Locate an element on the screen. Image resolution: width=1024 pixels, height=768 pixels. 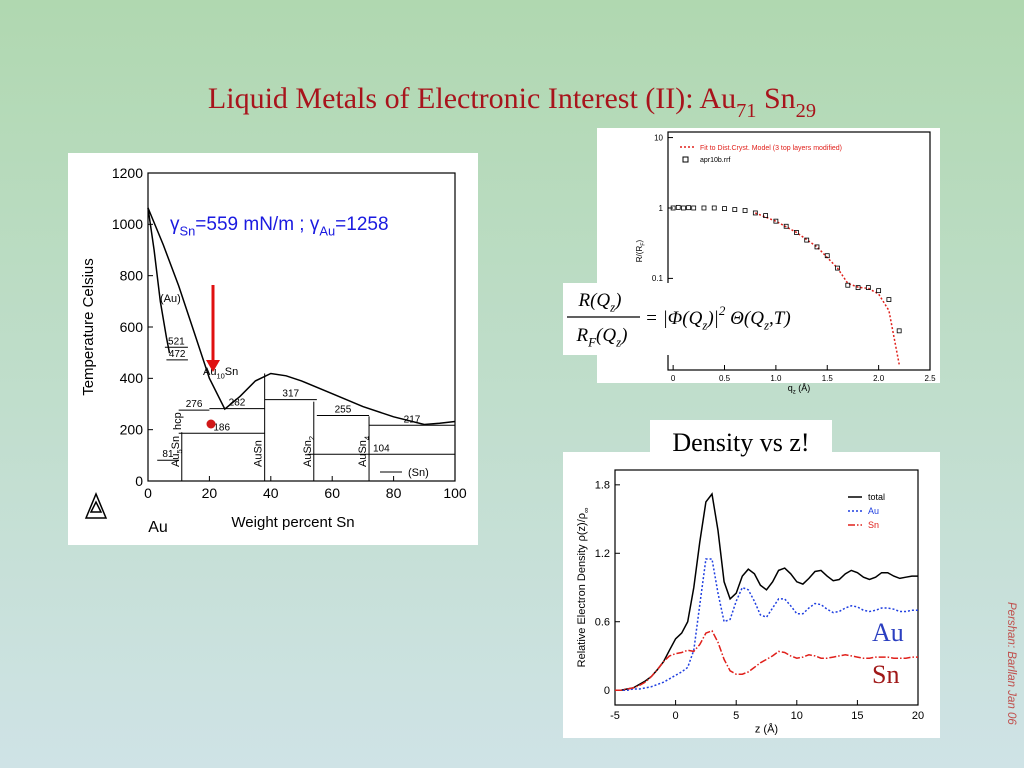
isotherm-label: 104 is located at coordinates (381, 448).